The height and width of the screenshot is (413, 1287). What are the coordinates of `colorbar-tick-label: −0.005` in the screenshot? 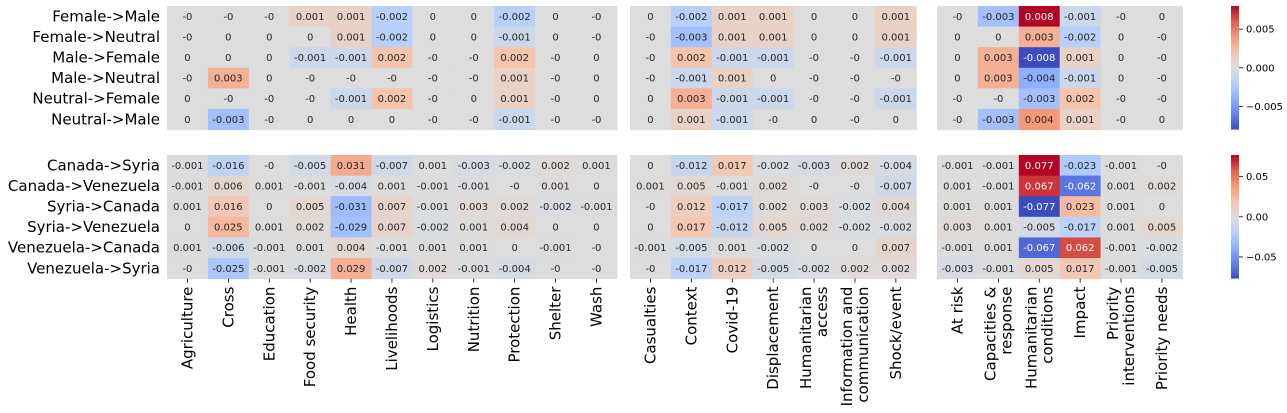 It's located at (1264, 107).